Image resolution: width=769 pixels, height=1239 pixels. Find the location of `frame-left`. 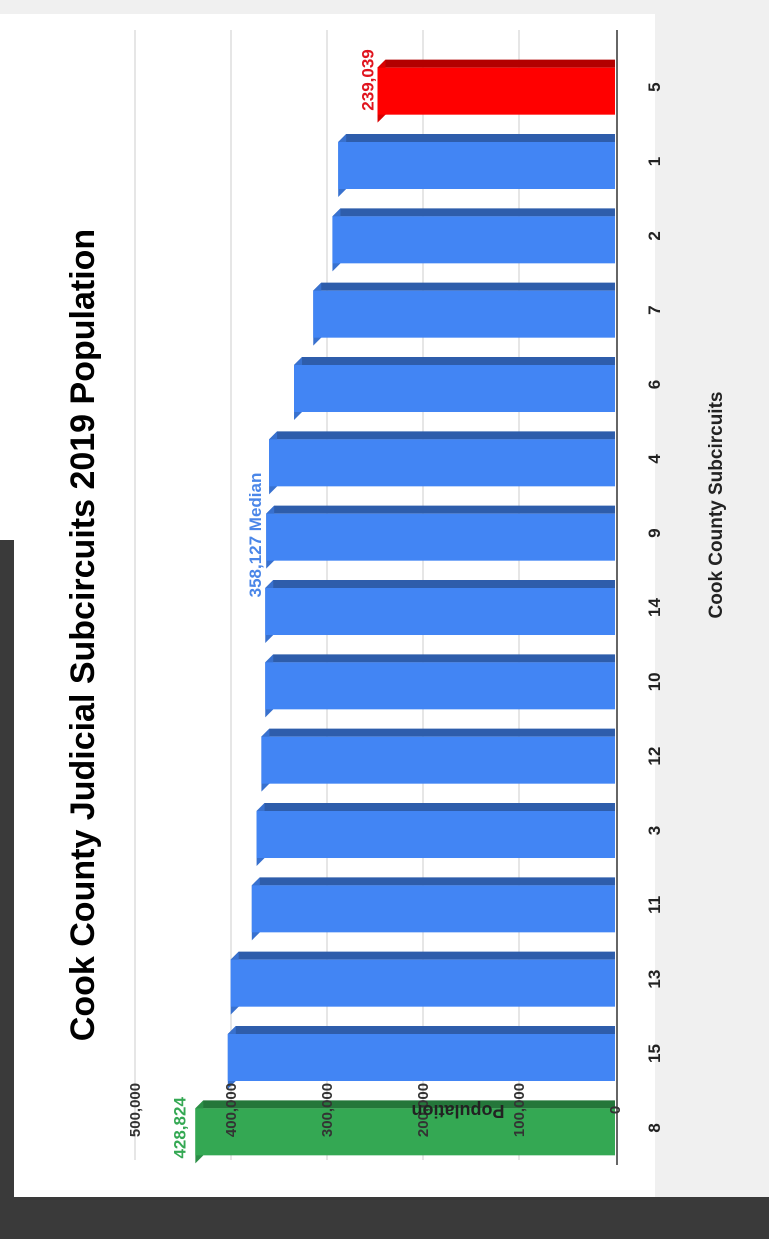

frame-left is located at coordinates (7, 889).